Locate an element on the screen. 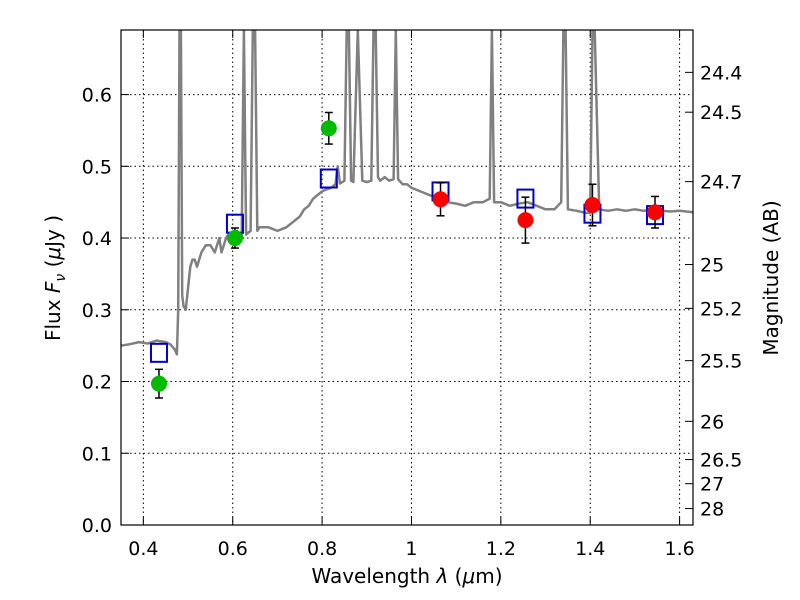 The height and width of the screenshot is (600, 800). magnitude-tick-label: 24.7 is located at coordinates (721, 183).